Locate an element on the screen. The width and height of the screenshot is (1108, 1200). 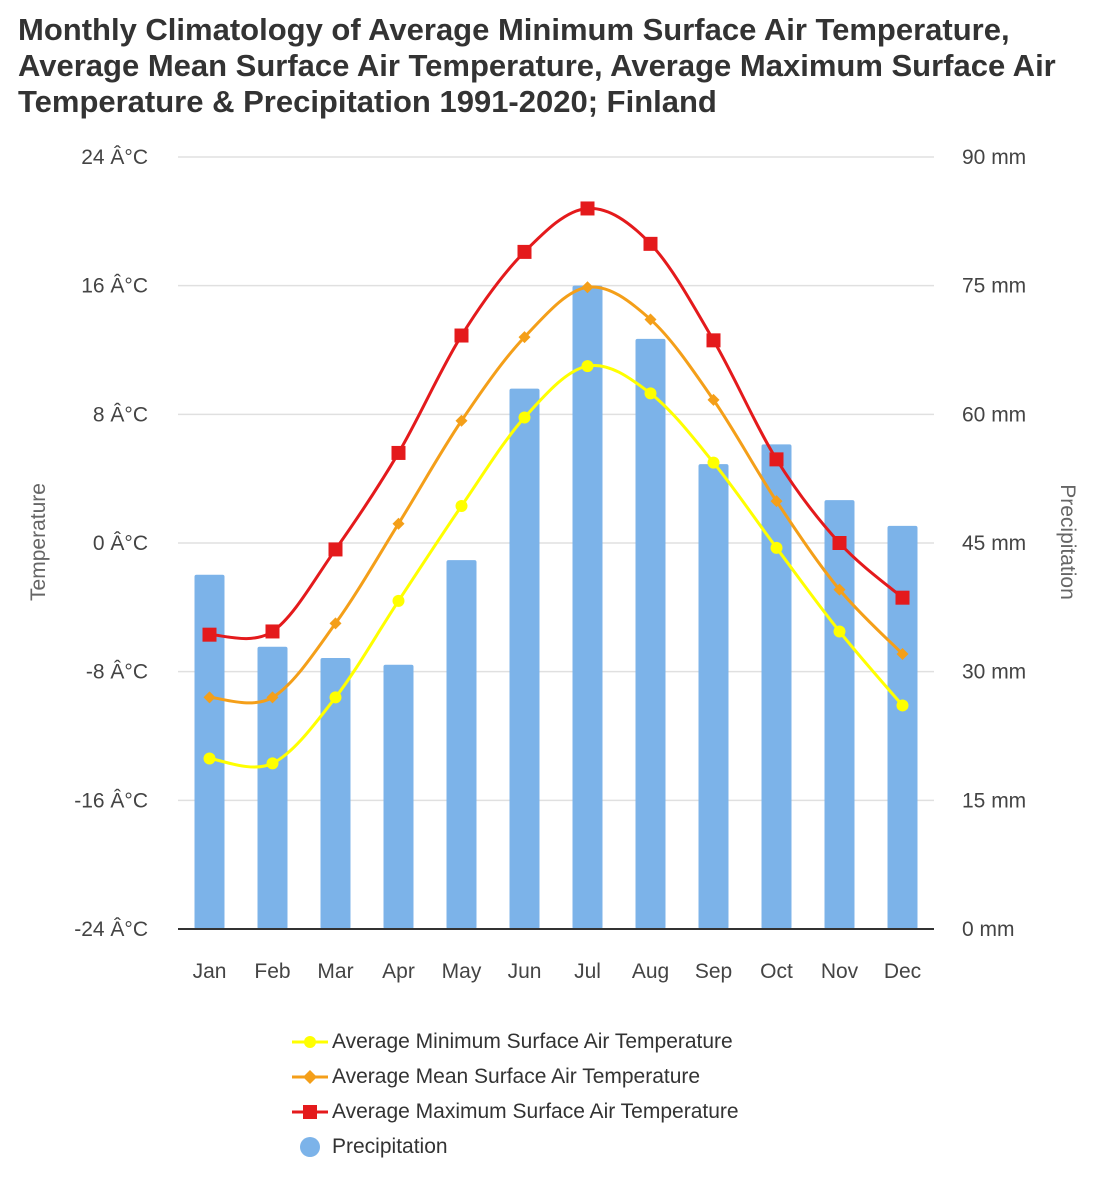
legend-min-temp-label: Average Minimum Surface Air Temperature is located at coordinates (532, 1041).